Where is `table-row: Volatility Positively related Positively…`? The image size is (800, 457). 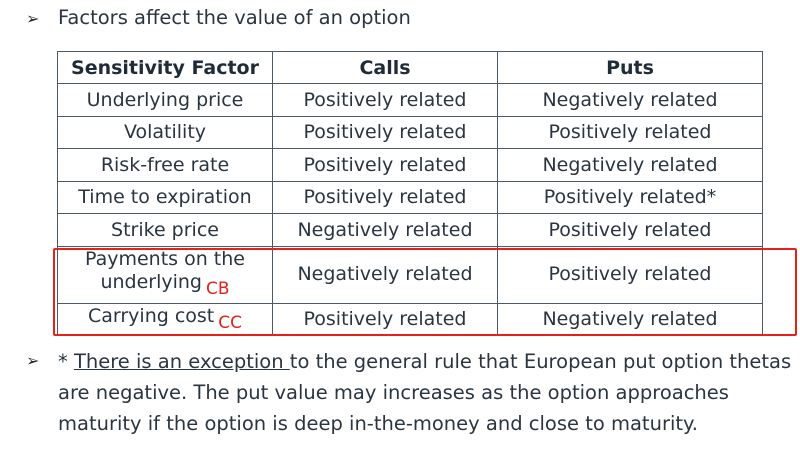 table-row: Volatility Positively related Positively… is located at coordinates (410, 132).